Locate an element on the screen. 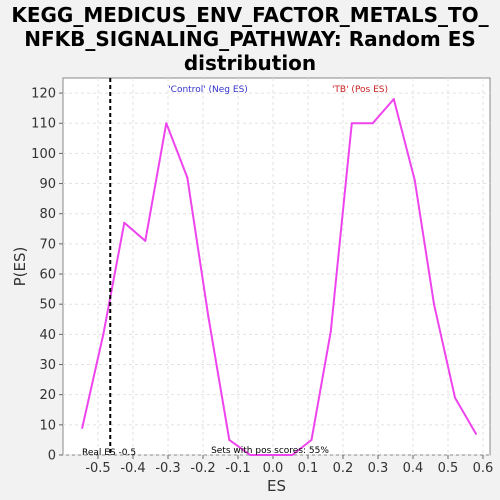 This screenshot has height=500, width=500. x-tick-label: 0.3 is located at coordinates (378, 468).